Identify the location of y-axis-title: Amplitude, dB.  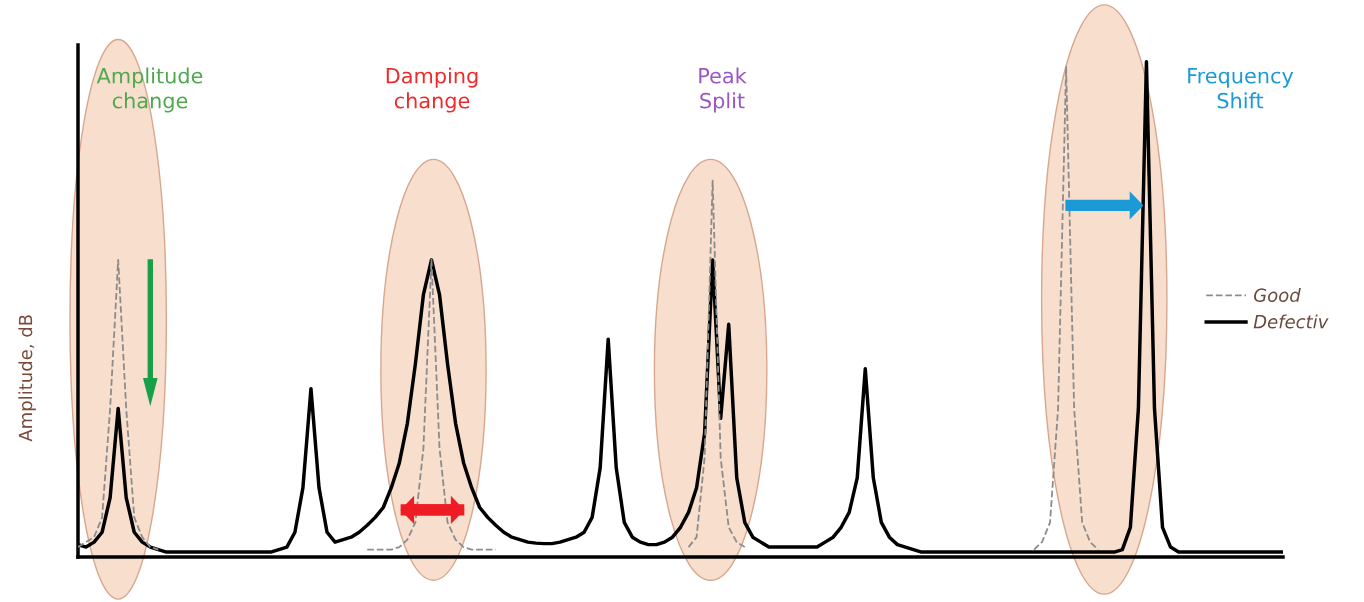
(27, 378).